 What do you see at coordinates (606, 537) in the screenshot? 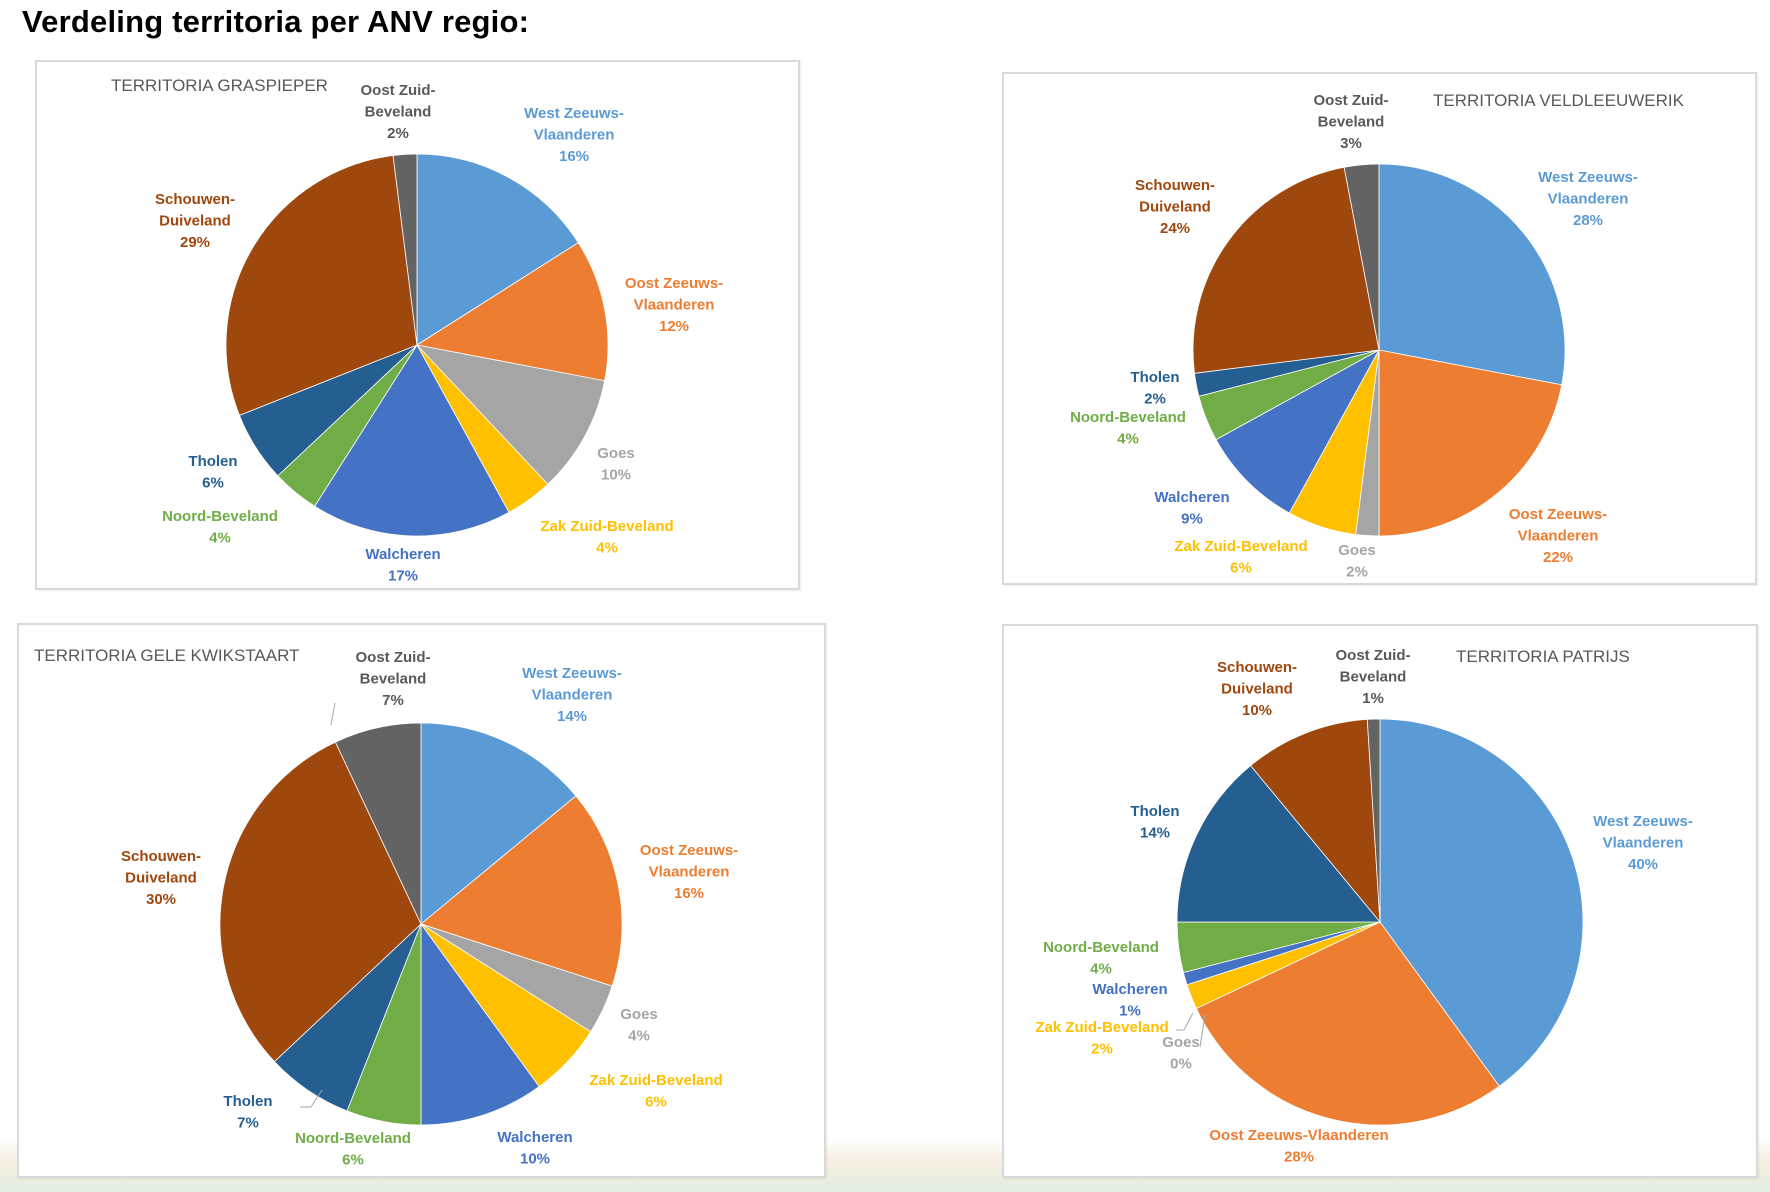
I see `data-label-zak-zuid-beveland: Zak Zuid-Beveland 4%` at bounding box center [606, 537].